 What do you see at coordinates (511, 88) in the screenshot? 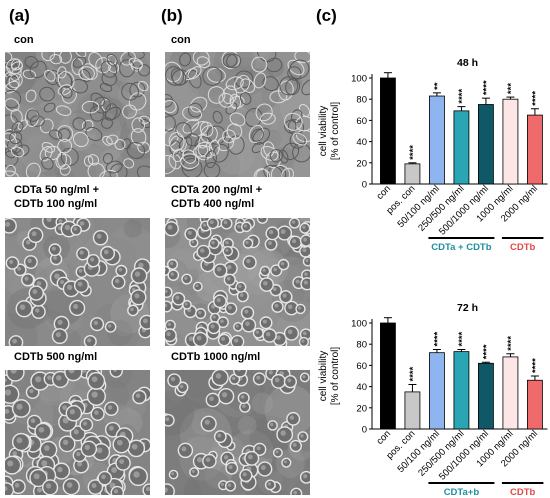
I see `significance-label: ***` at bounding box center [511, 88].